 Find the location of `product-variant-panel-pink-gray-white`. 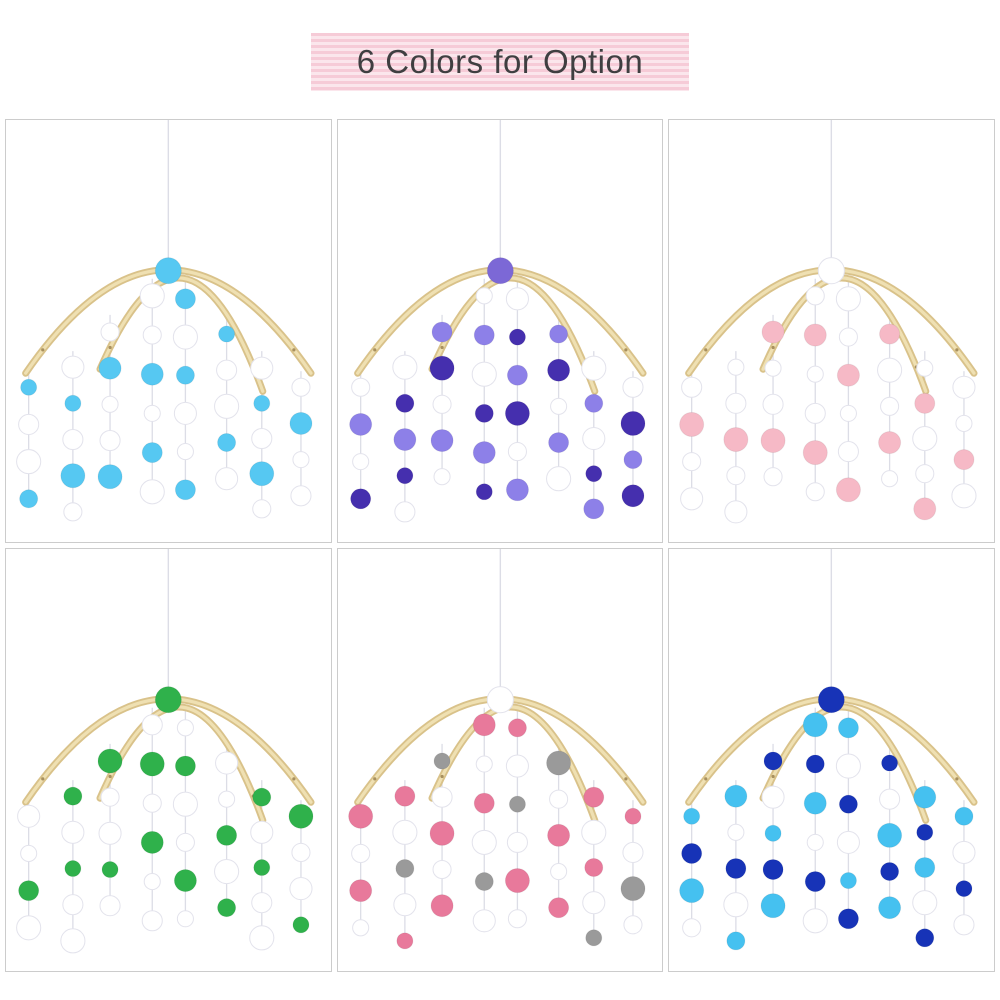

product-variant-panel-pink-gray-white is located at coordinates (500, 760).